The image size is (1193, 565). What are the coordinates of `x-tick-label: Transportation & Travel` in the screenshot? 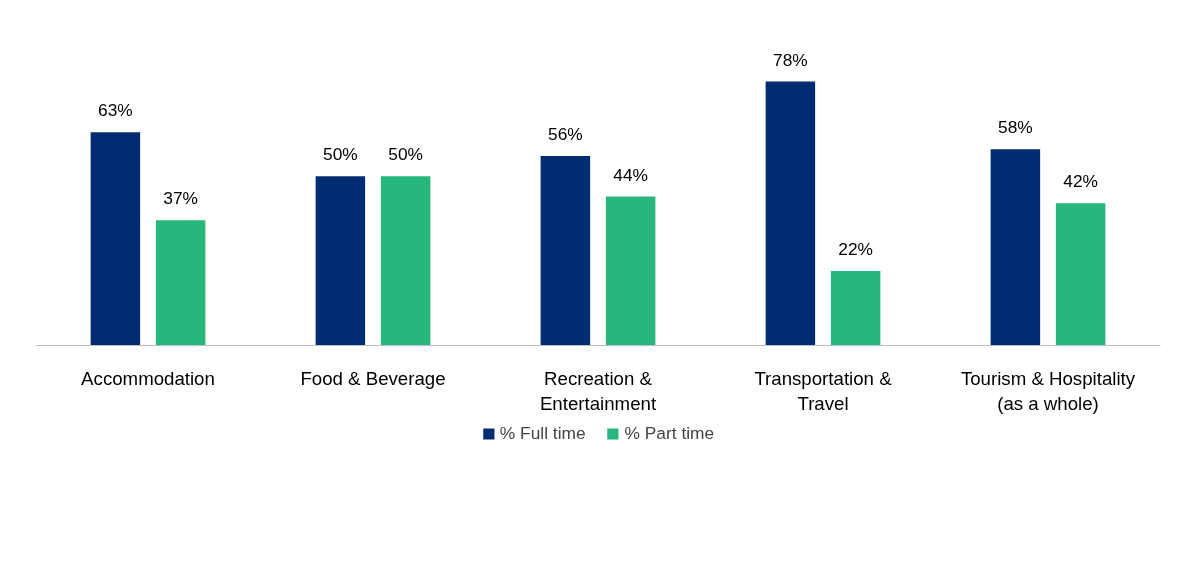 It's located at (823, 390).